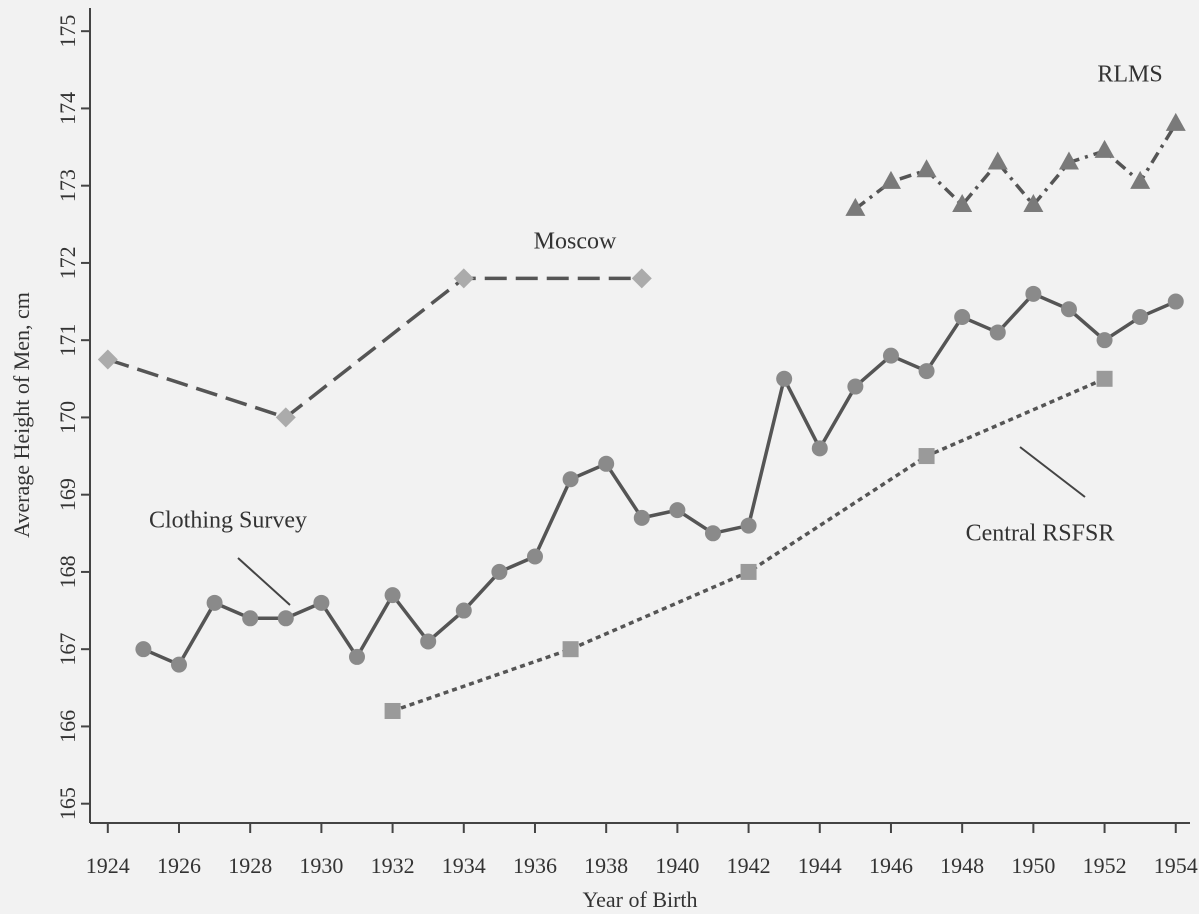  Describe the element at coordinates (1040, 534) in the screenshot. I see `series-label: Central RSFSR` at that location.